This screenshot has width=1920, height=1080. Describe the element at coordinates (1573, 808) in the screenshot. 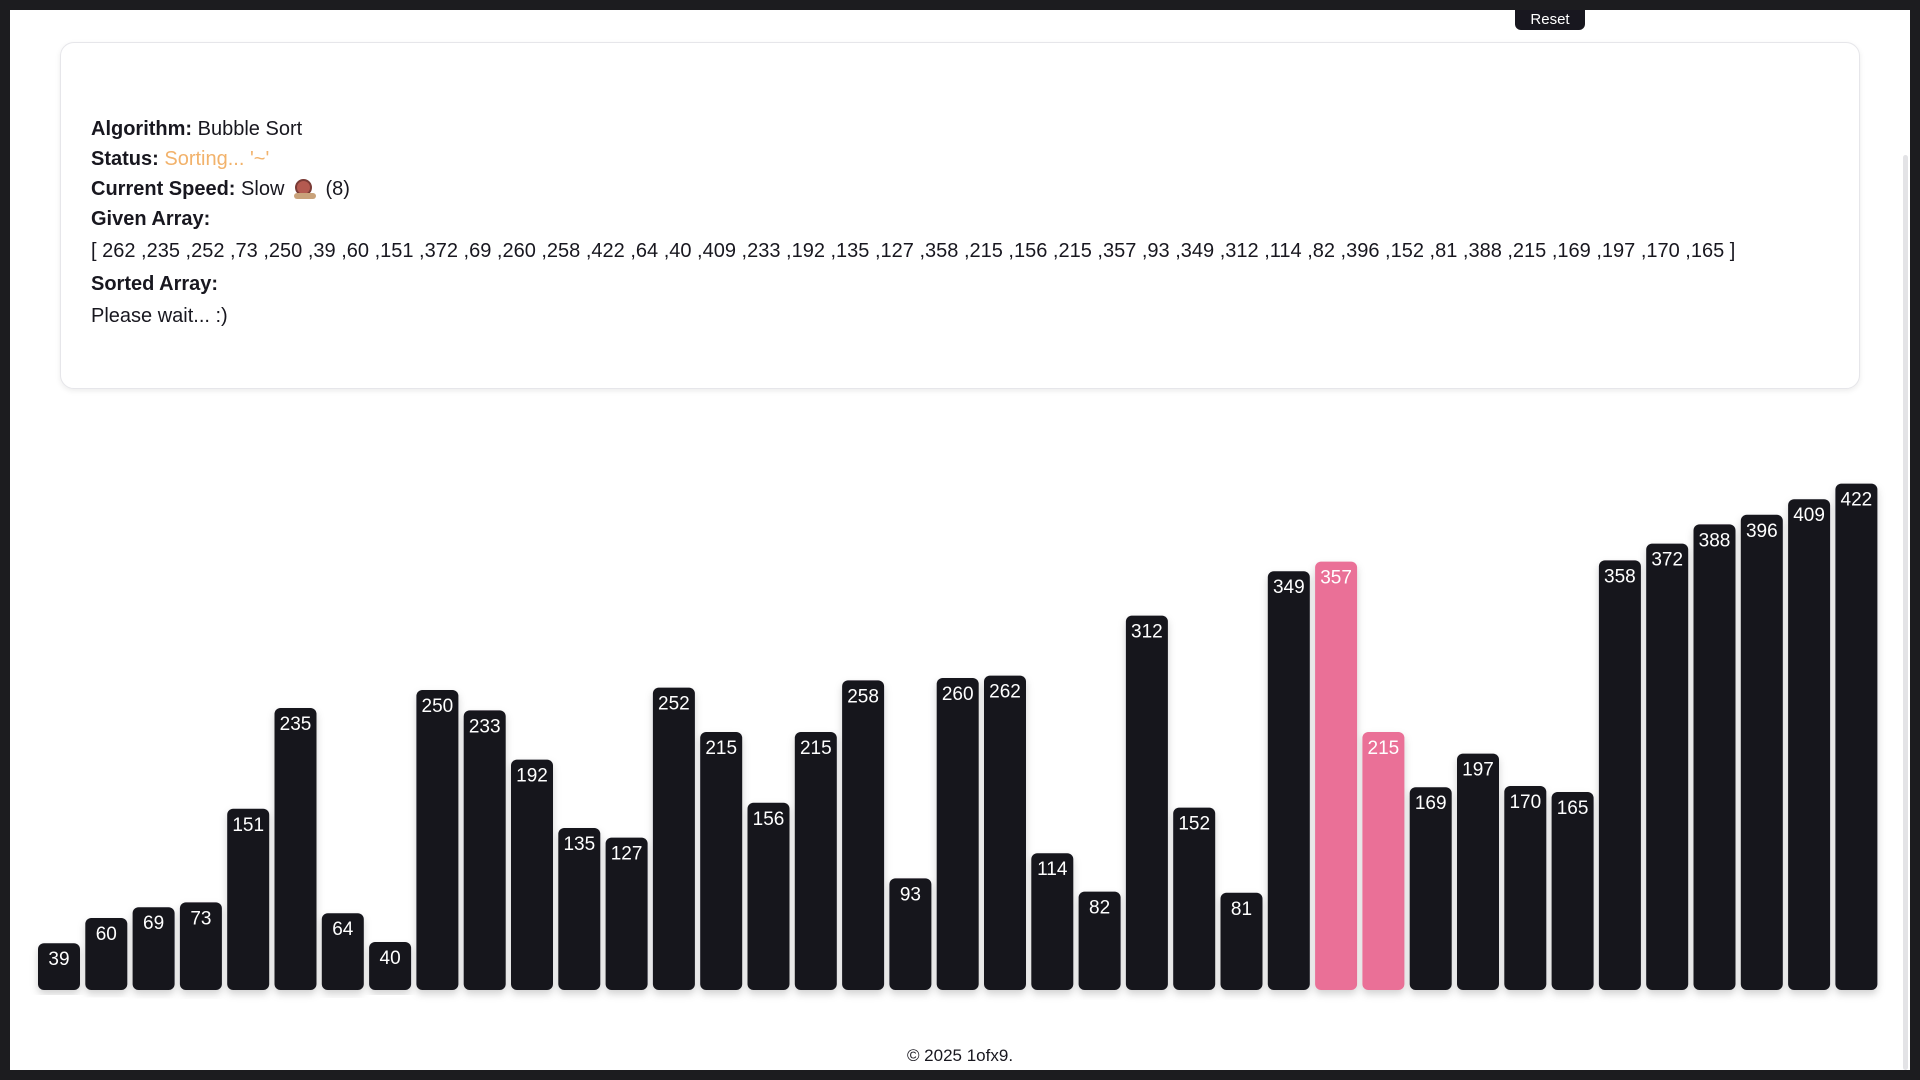

I see `bar-value-label: 165` at that location.